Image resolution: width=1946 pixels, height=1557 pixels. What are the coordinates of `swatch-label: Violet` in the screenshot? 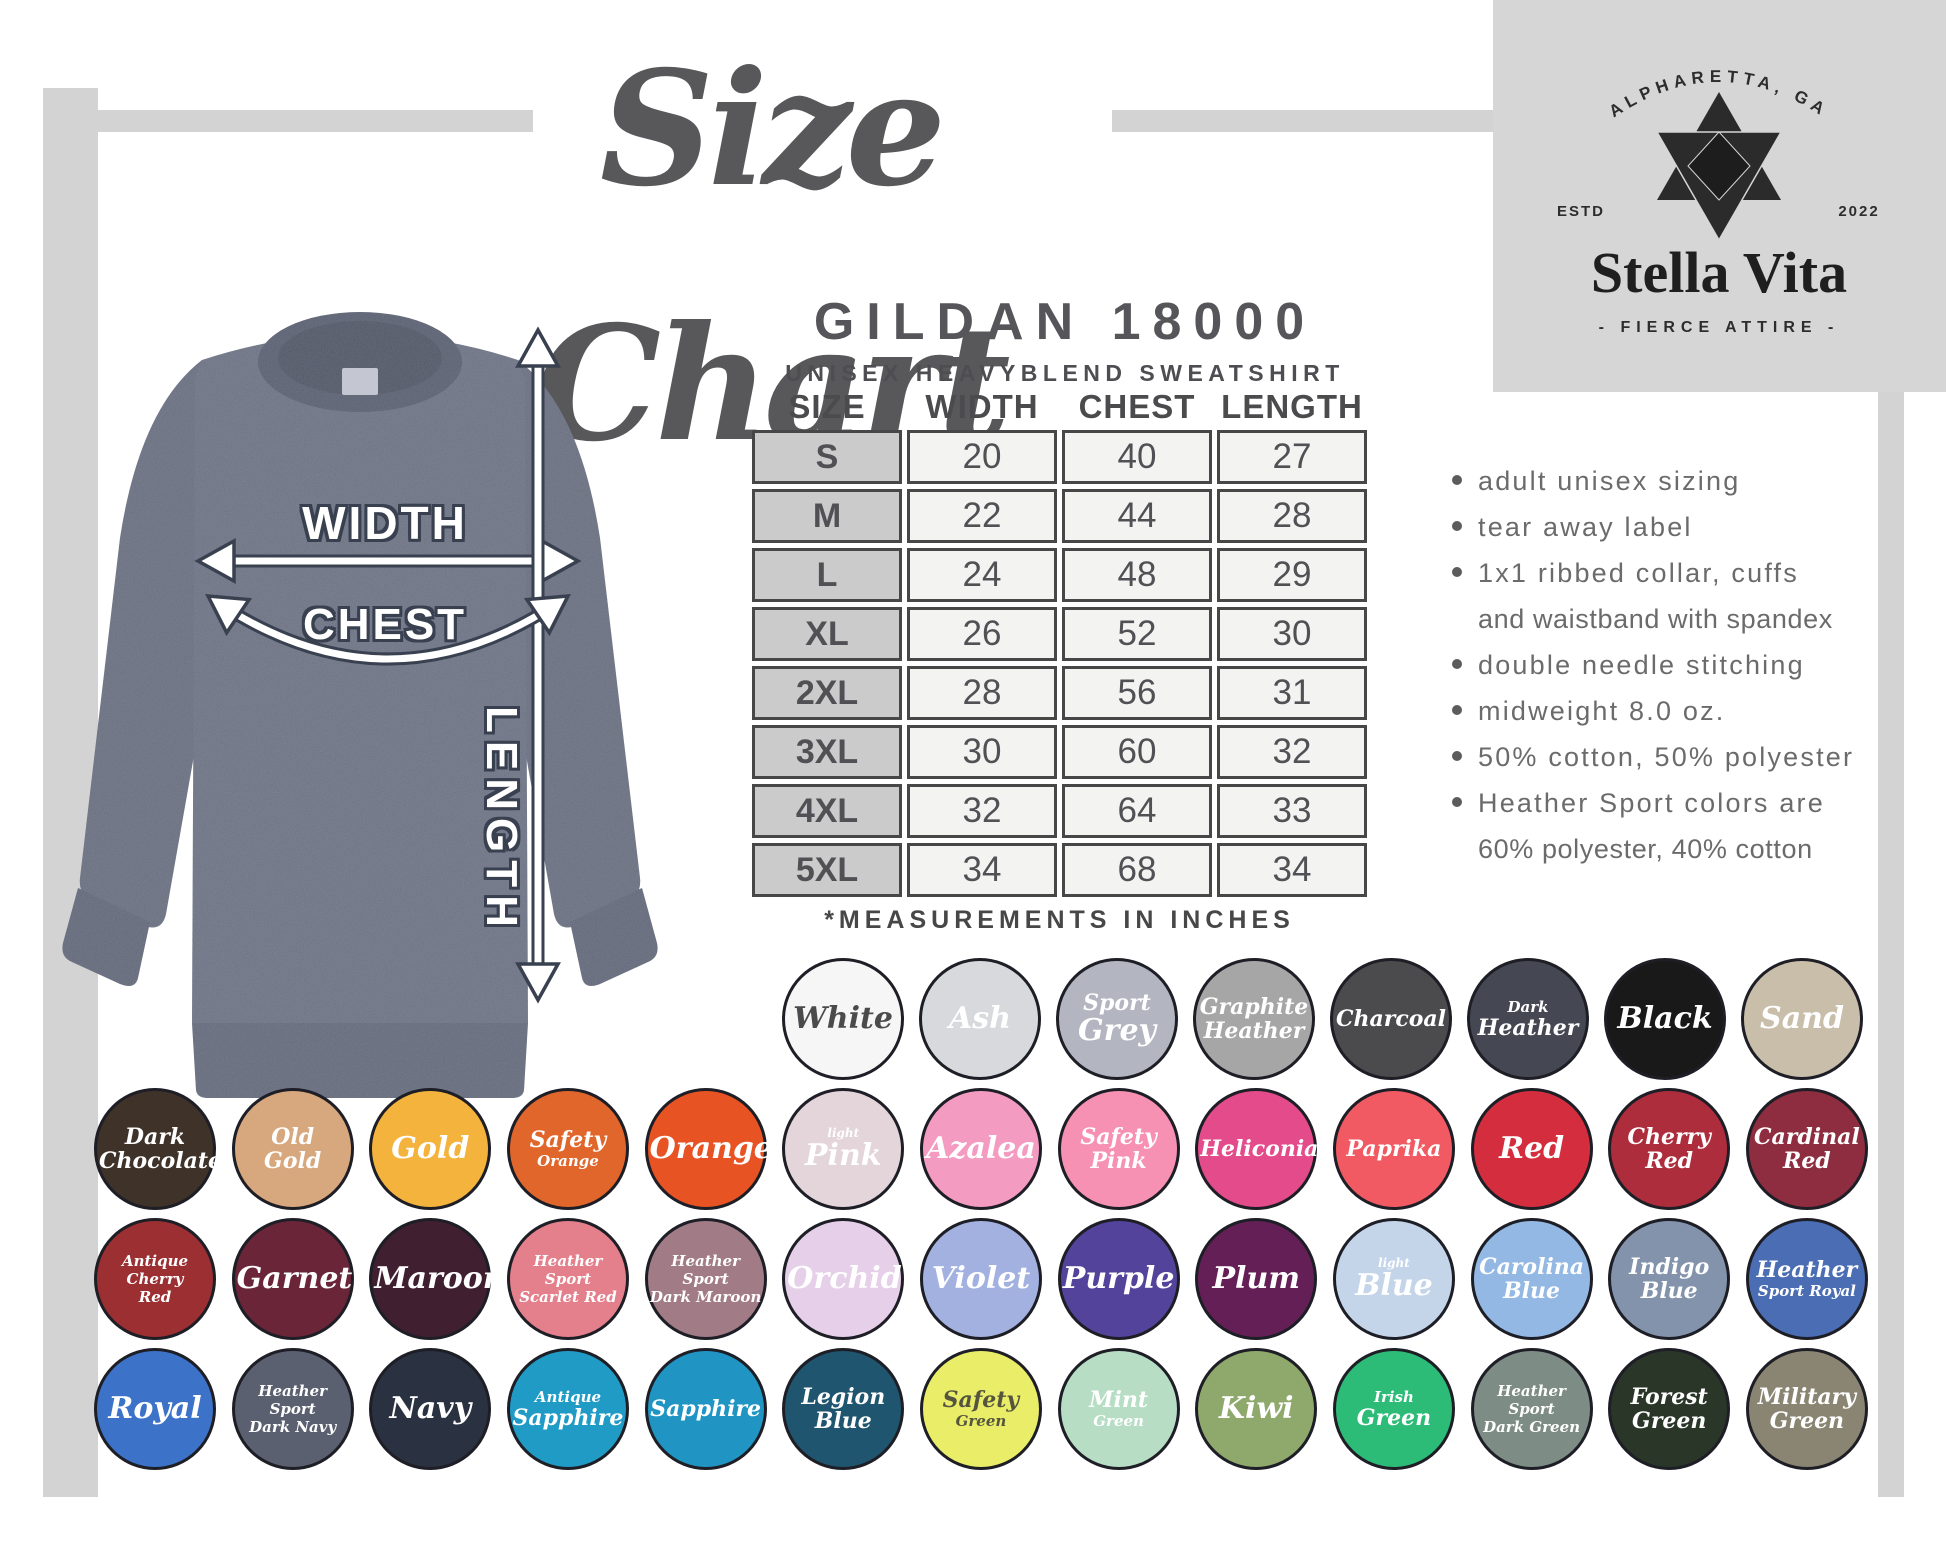 It's located at (981, 1279).